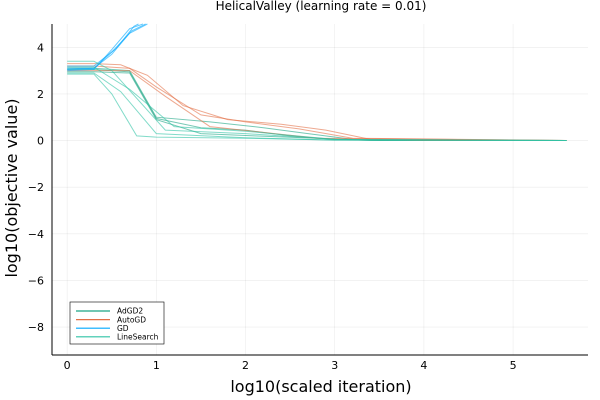 Image resolution: width=600 pixels, height=400 pixels. What do you see at coordinates (40, 47) in the screenshot?
I see `y-tick-label: 4` at bounding box center [40, 47].